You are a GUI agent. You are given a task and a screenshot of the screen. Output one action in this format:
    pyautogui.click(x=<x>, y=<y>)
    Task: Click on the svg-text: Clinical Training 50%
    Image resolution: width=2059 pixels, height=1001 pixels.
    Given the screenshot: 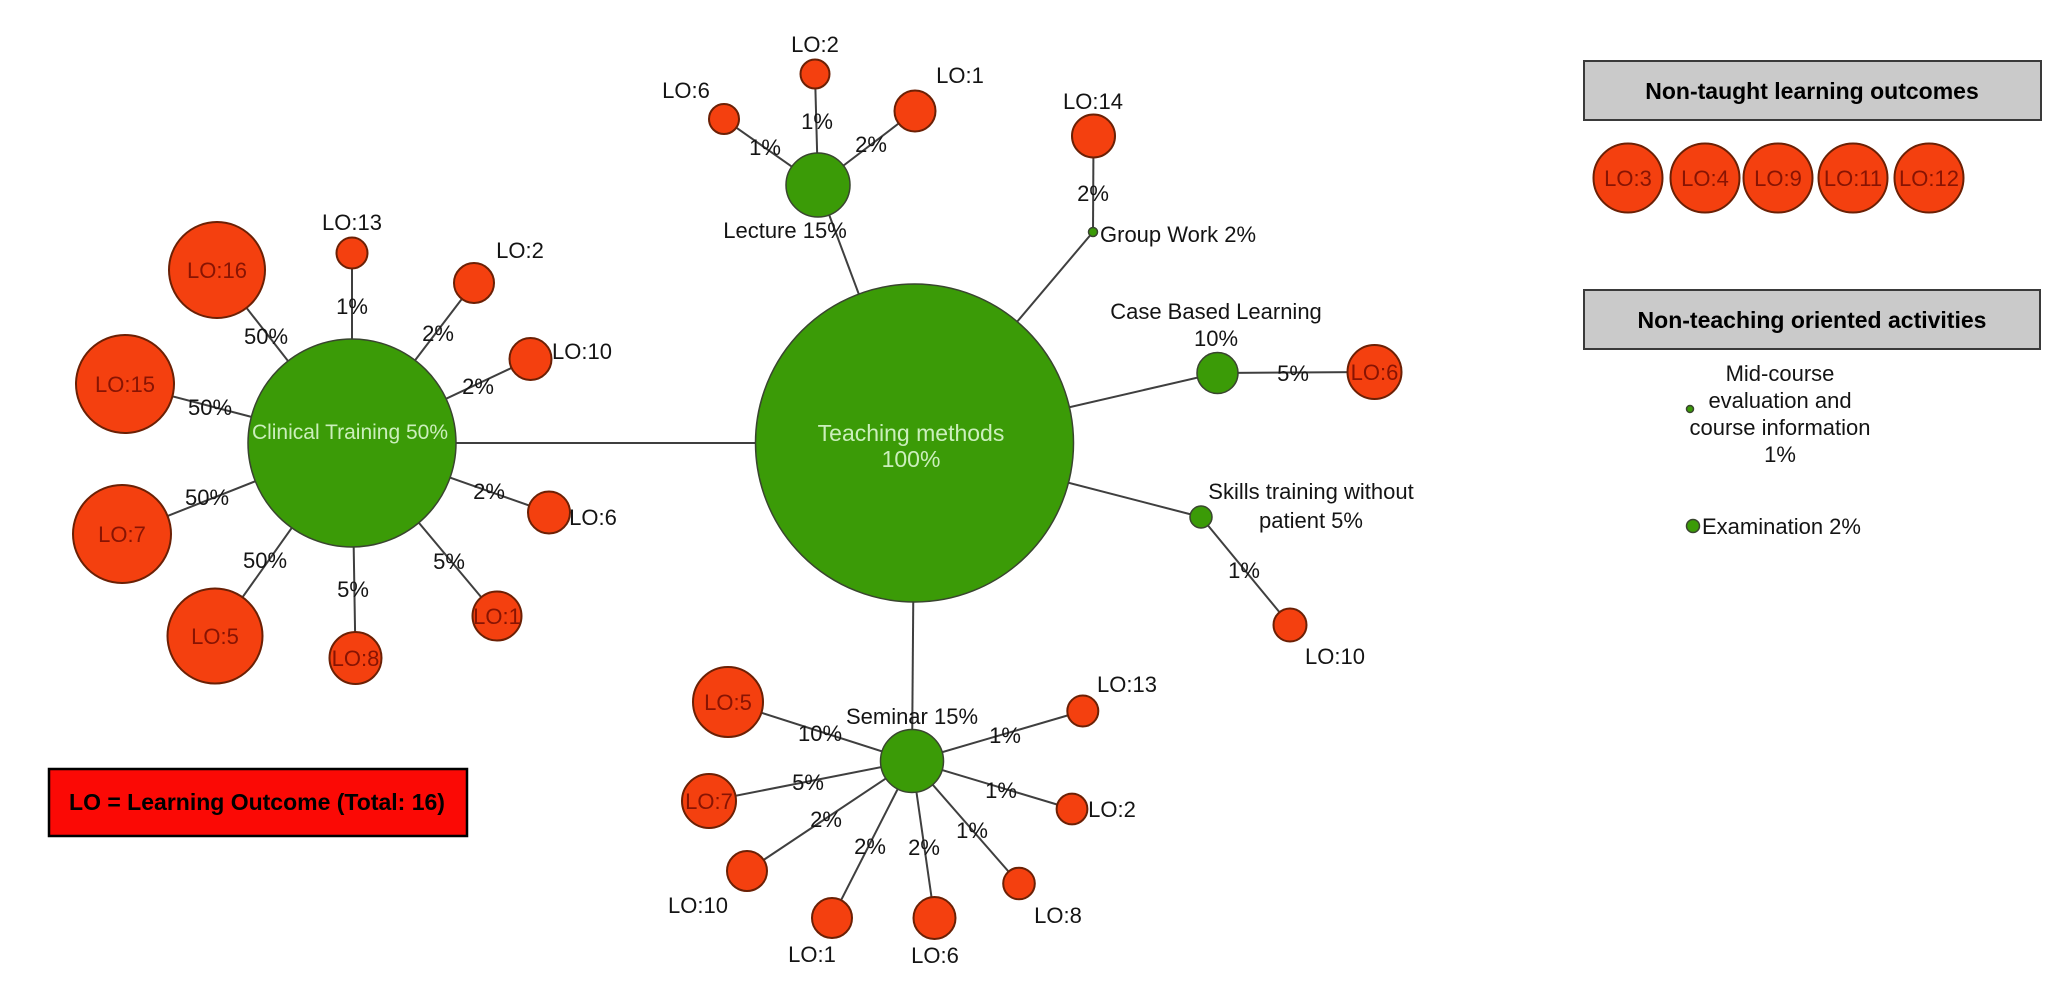 What is the action you would take?
    pyautogui.click(x=350, y=432)
    